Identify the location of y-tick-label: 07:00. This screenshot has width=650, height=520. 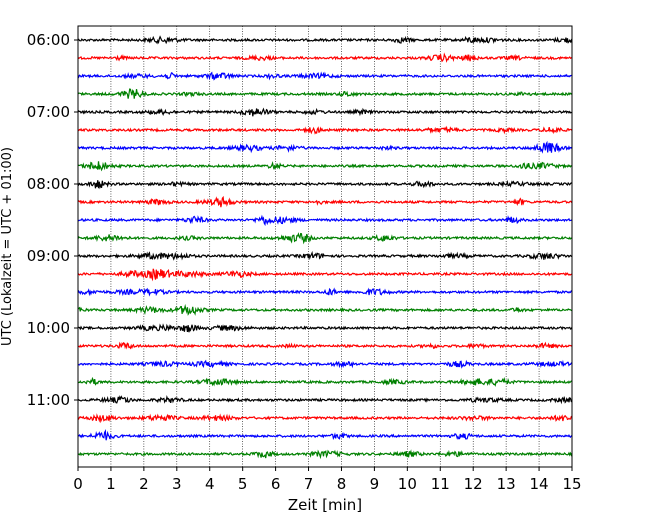
(48, 112).